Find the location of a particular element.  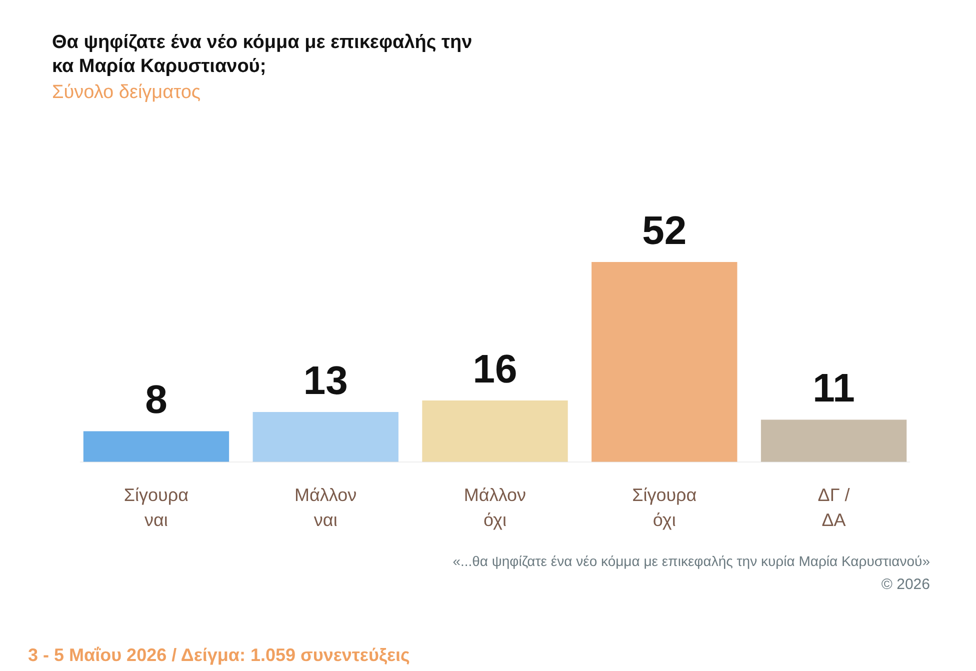

x-tick-label: Μάλλον ναι is located at coordinates (325, 507).